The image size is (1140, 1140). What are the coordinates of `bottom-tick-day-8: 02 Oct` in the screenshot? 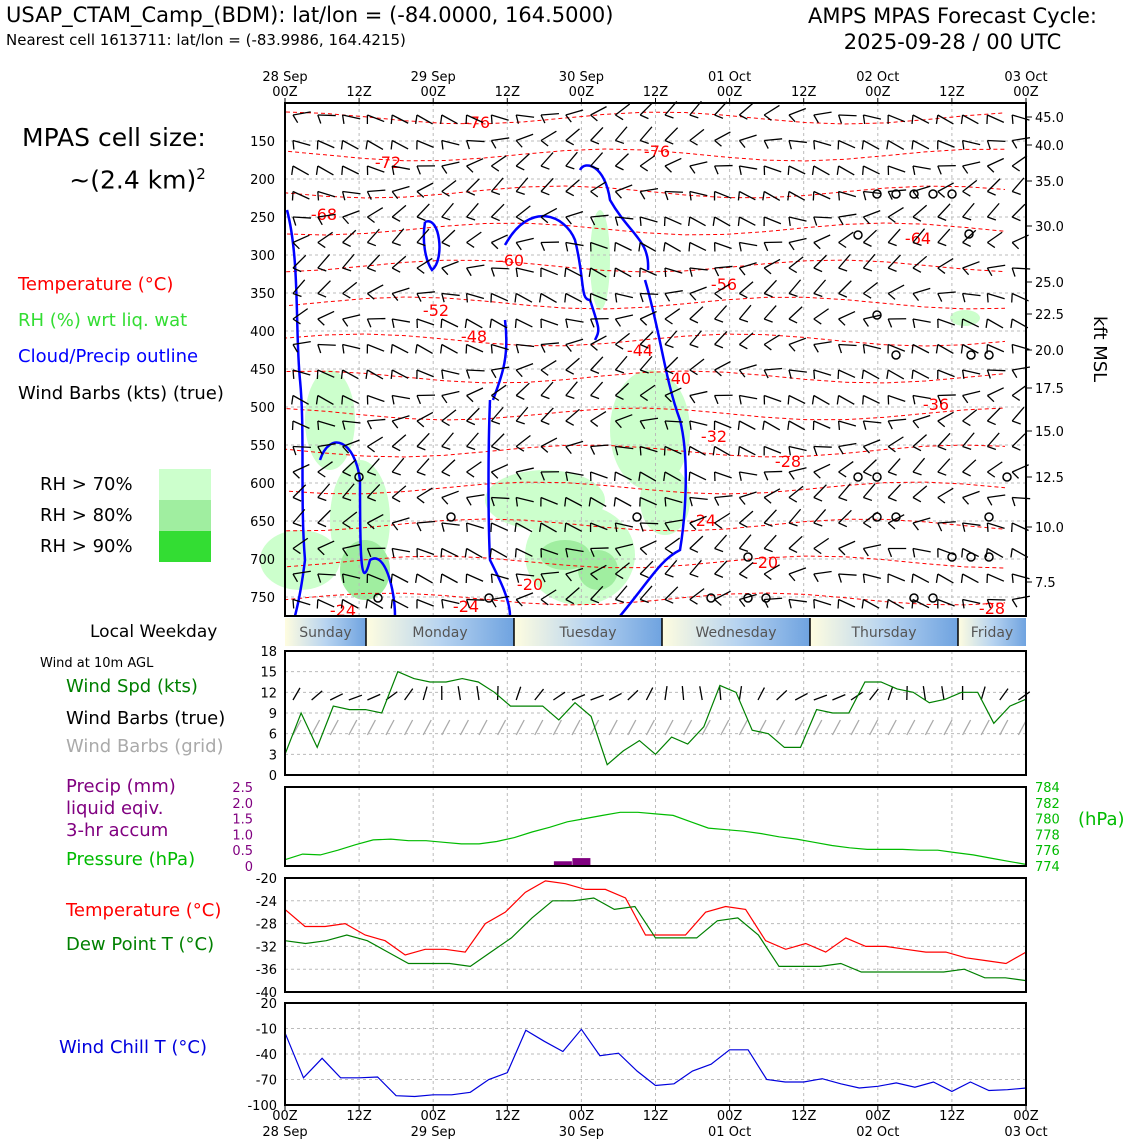 It's located at (877, 1132).